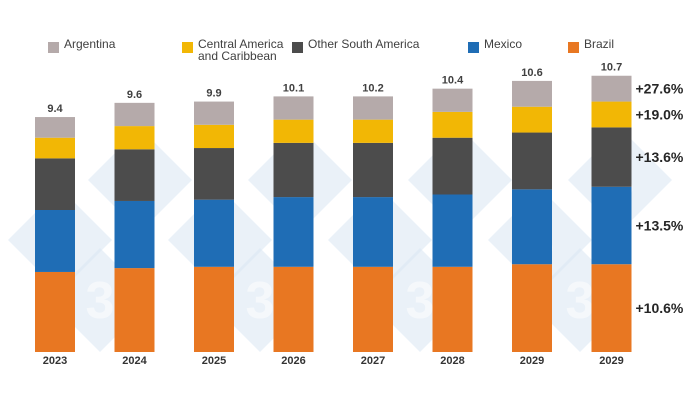  Describe the element at coordinates (55, 241) in the screenshot. I see `bar-segment-mexico-2023` at that location.